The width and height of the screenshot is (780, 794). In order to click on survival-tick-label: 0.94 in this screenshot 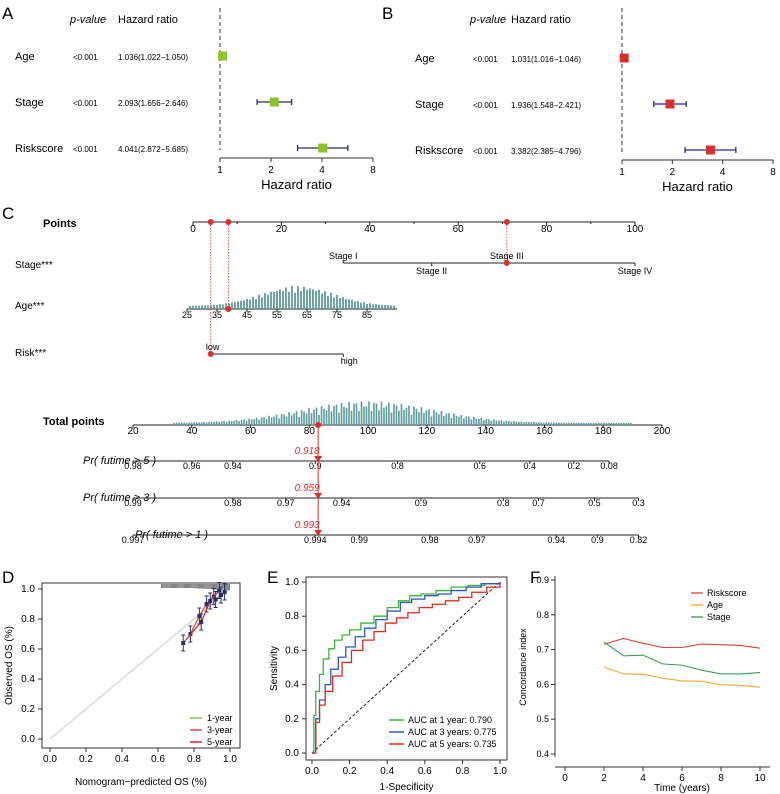, I will do `click(556, 540)`.